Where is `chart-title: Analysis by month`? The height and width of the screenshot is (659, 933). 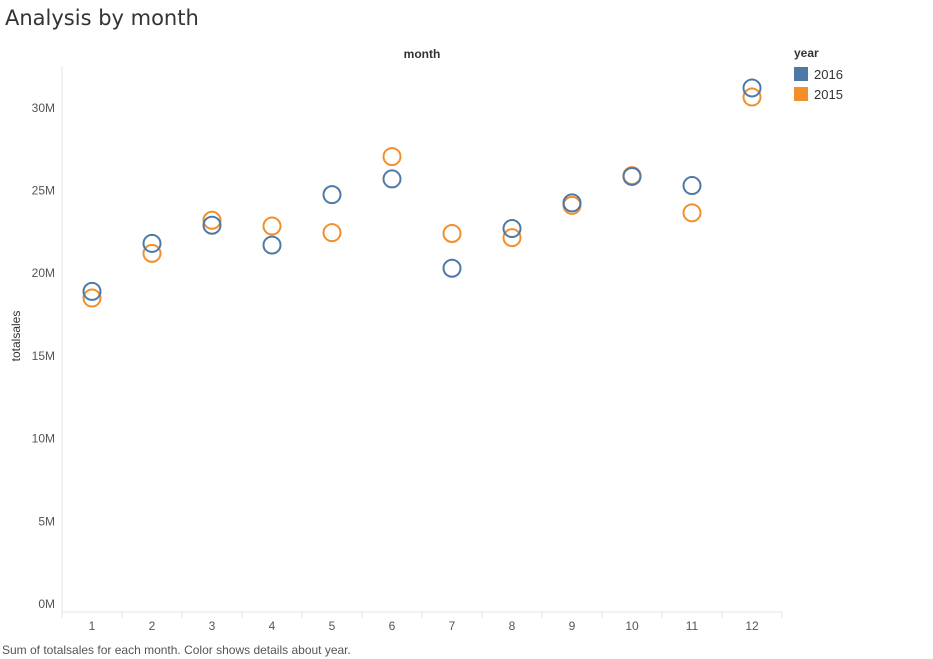 chart-title: Analysis by month is located at coordinates (102, 18).